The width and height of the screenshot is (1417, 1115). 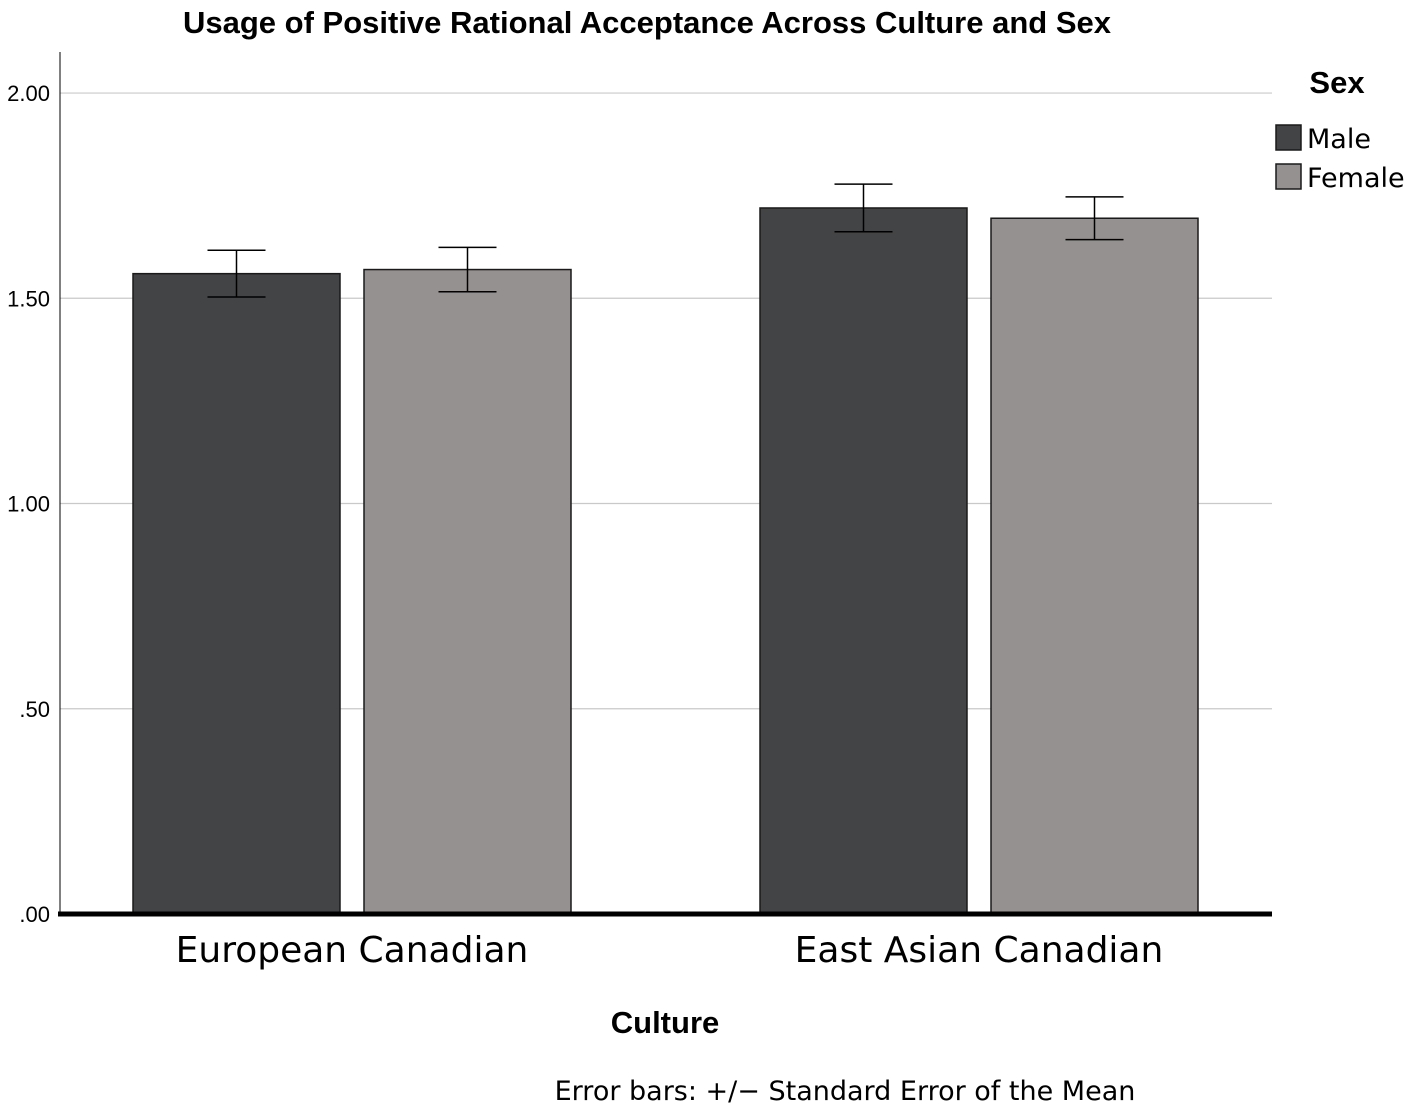 I want to click on error-bars-group, so click(x=665, y=240).